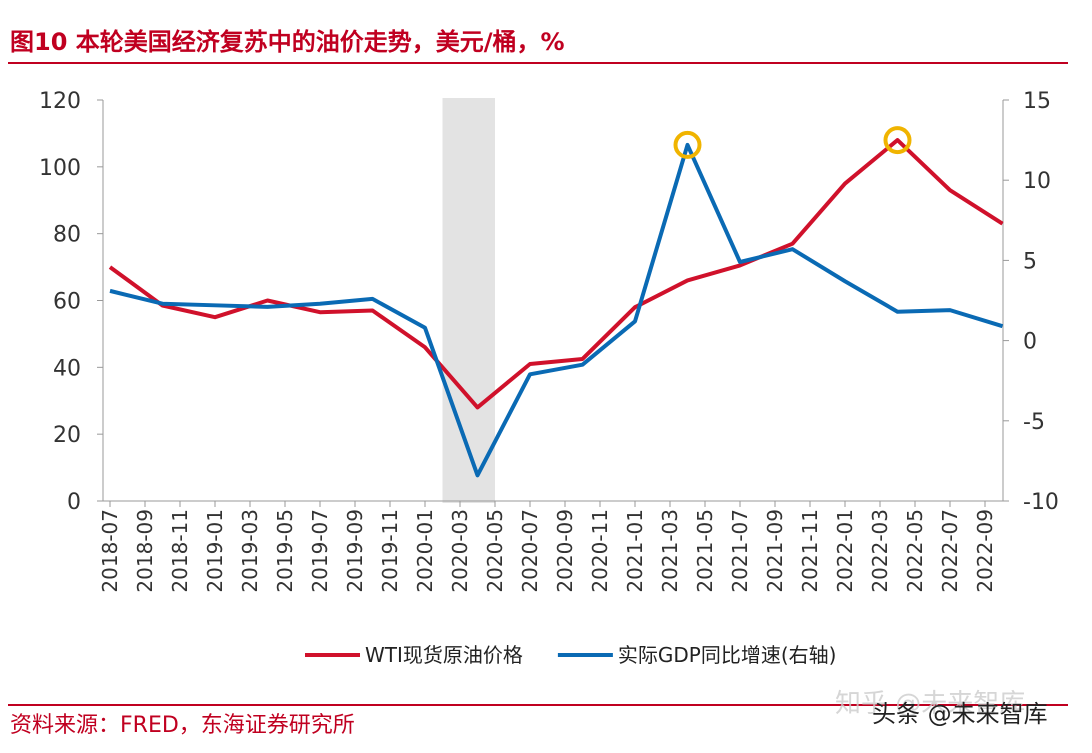 The width and height of the screenshot is (1092, 753). Describe the element at coordinates (1041, 502) in the screenshot. I see `y2-tick-label: -10` at that location.